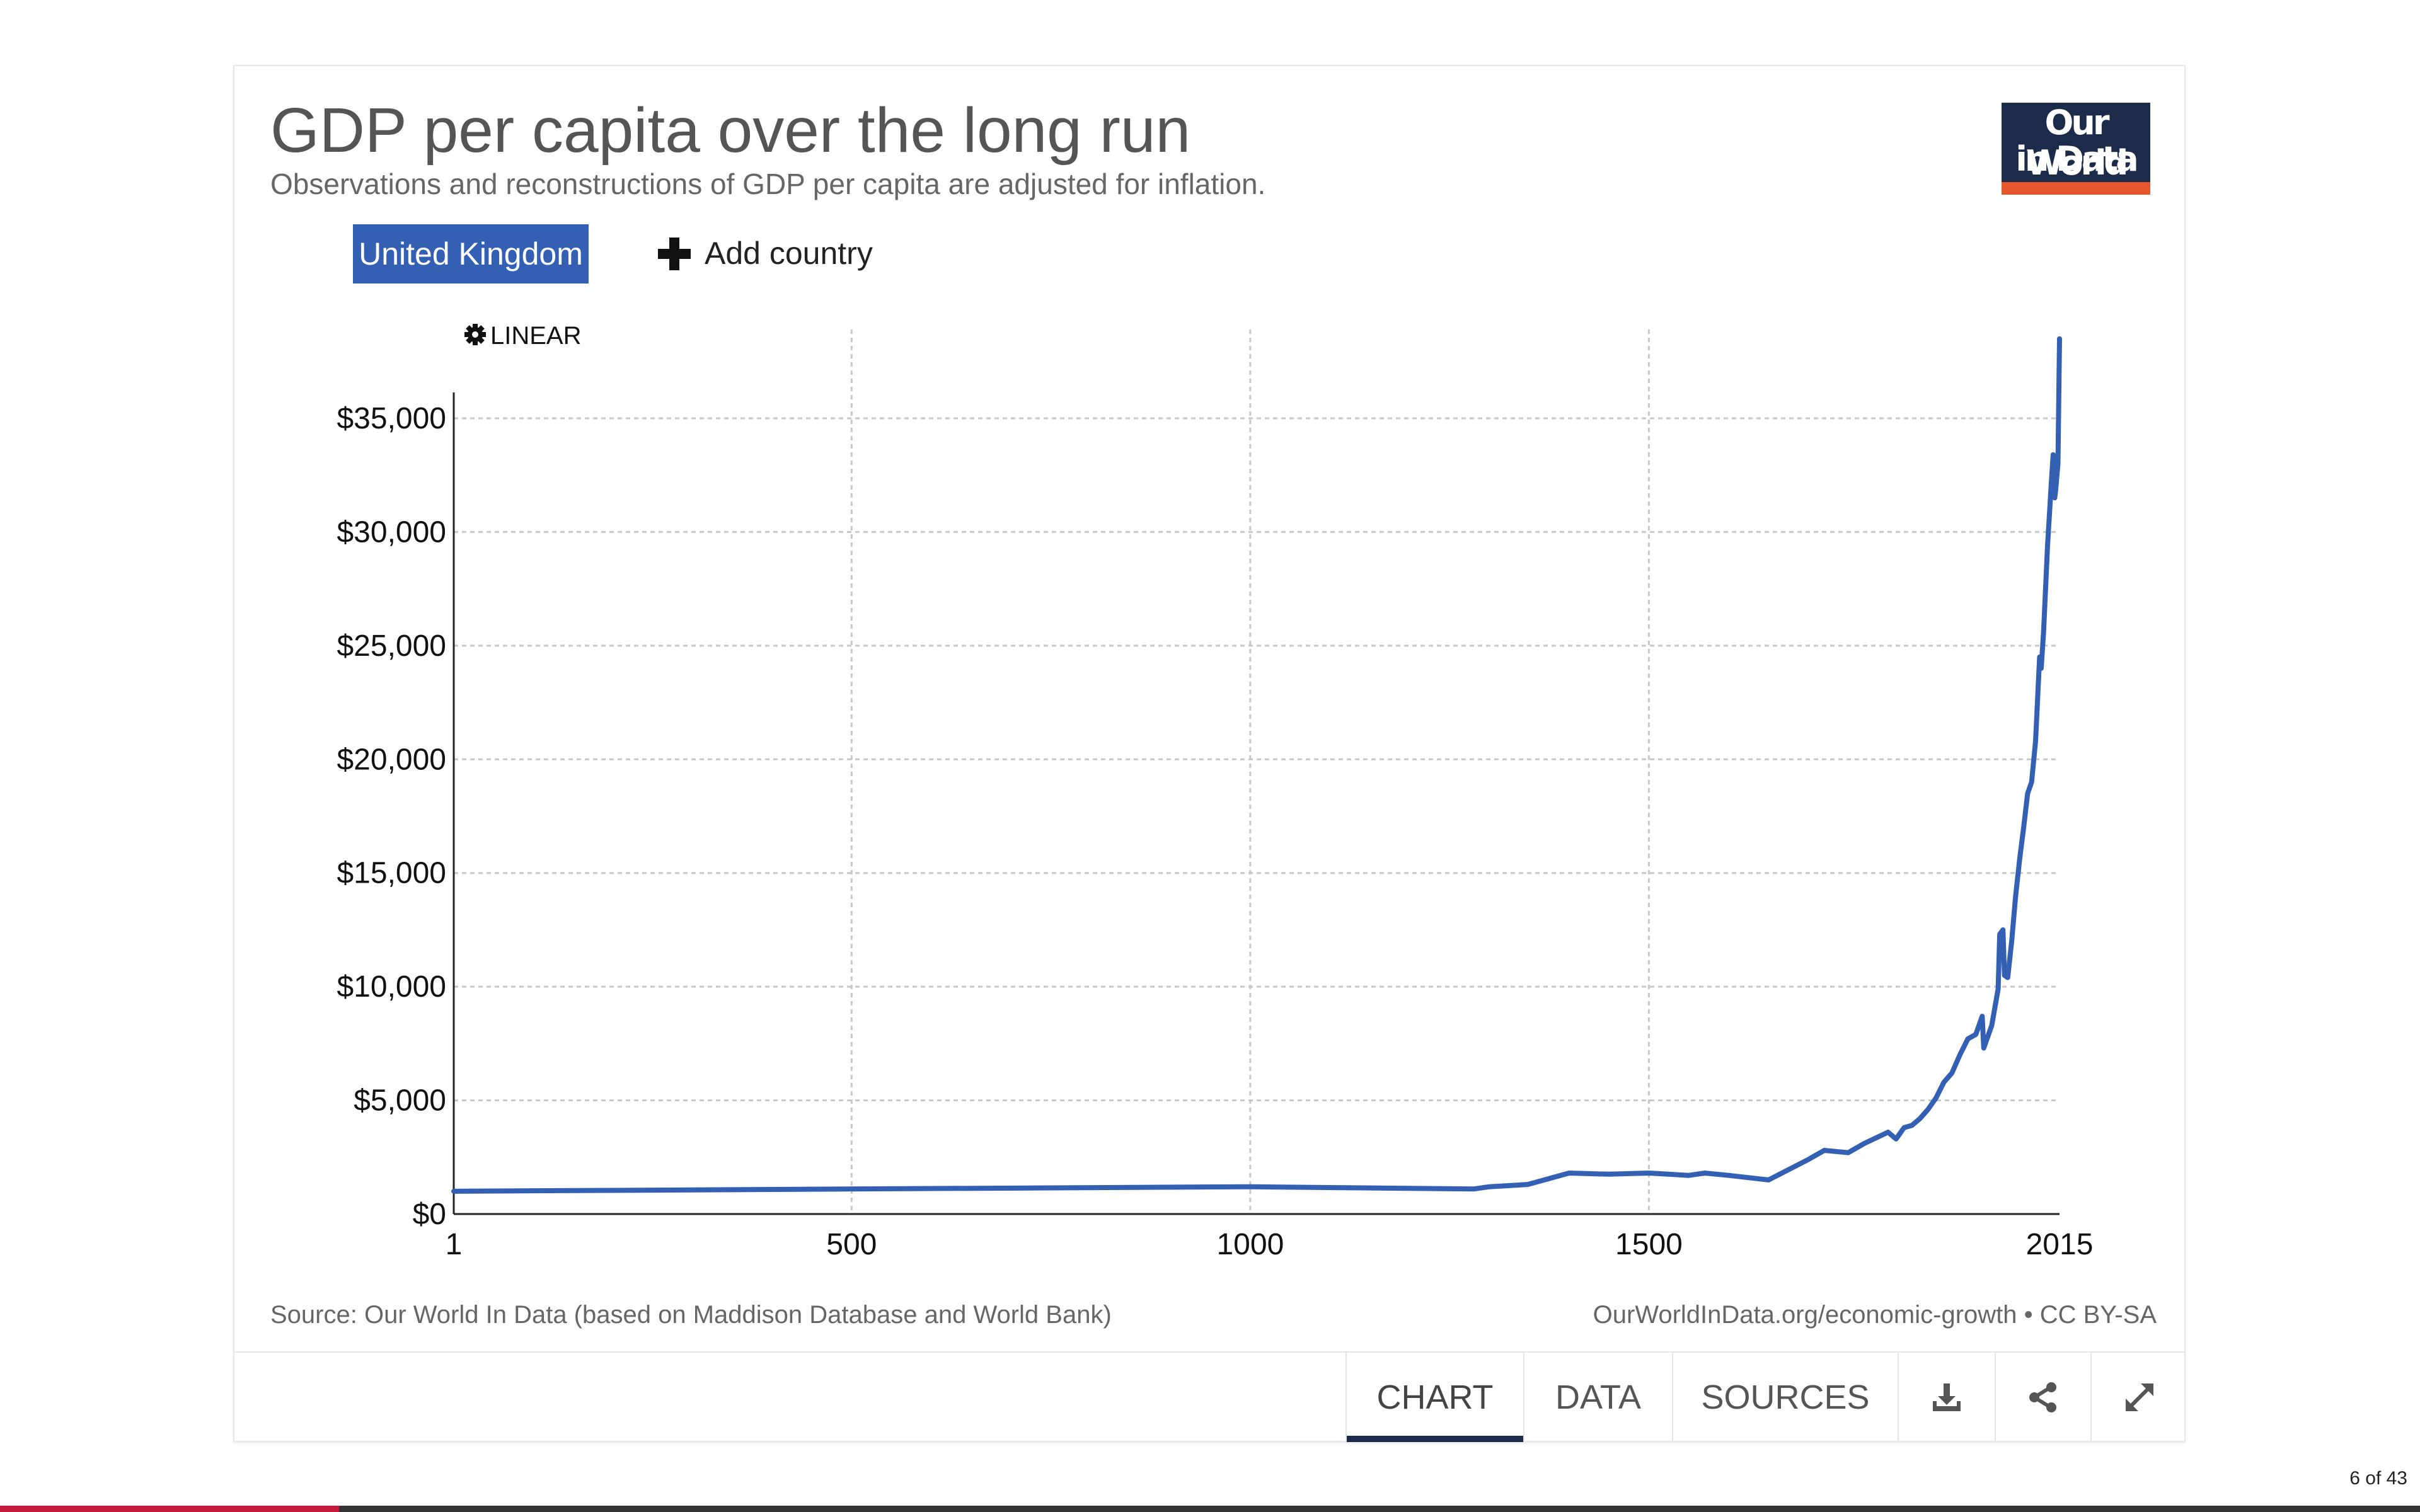 This screenshot has height=1512, width=2420. I want to click on logo-line-2: in Data, so click(2077, 159).